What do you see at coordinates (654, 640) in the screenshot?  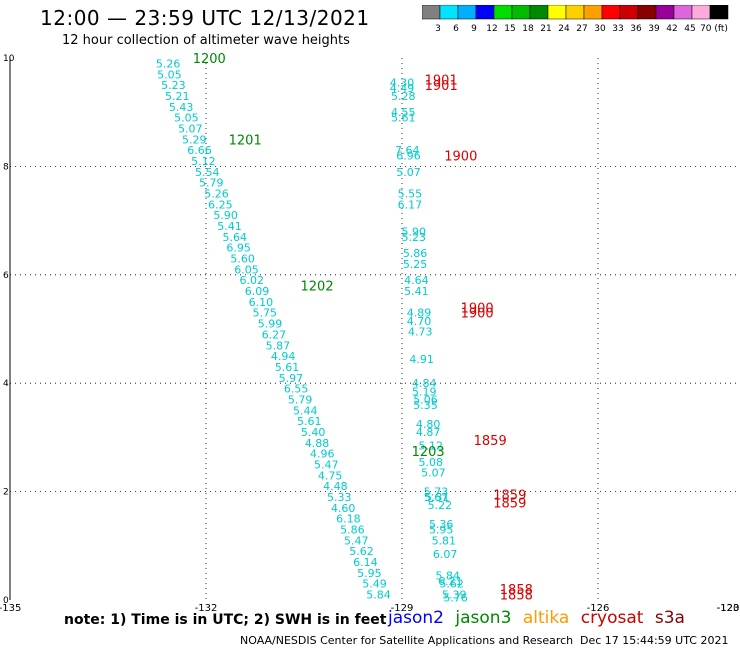 I see `generated-timestamp: Dec 17 15:44:59 UTC 2021` at bounding box center [654, 640].